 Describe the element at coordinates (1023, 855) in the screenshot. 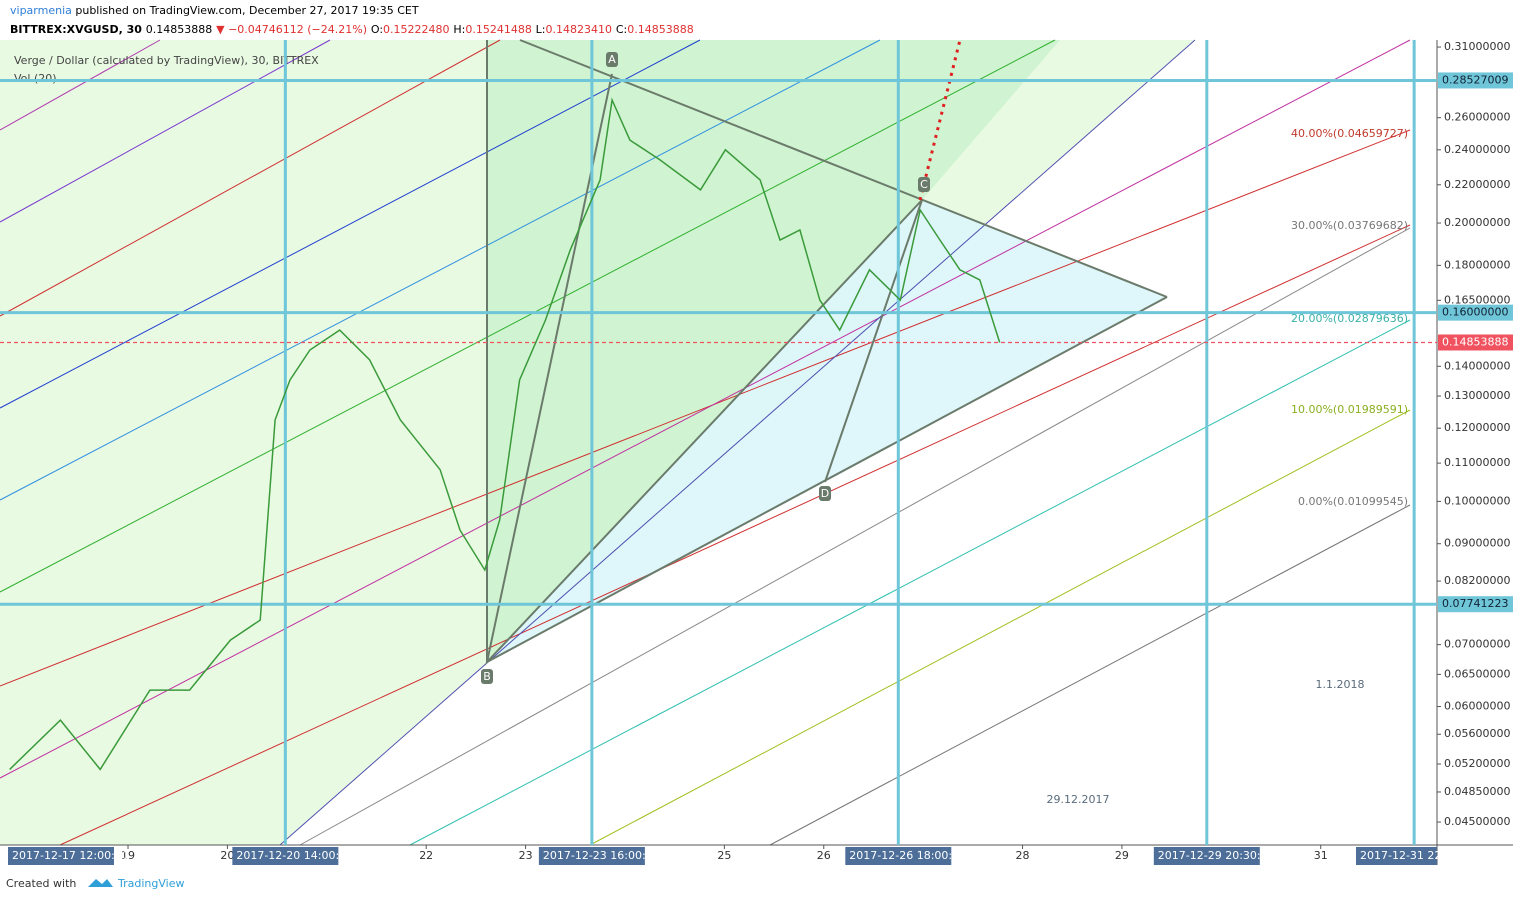

I see `x-tick-label: 28` at that location.